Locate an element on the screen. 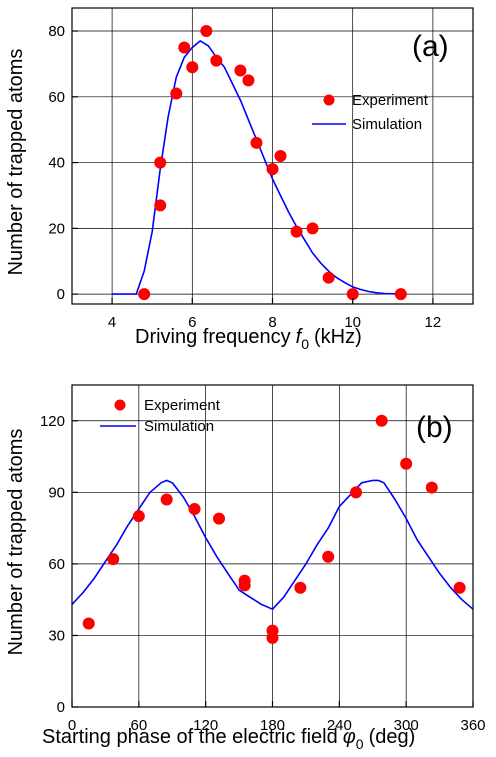 This screenshot has width=496, height=757. x-axis-symbol-a: f is located at coordinates (300, 337).